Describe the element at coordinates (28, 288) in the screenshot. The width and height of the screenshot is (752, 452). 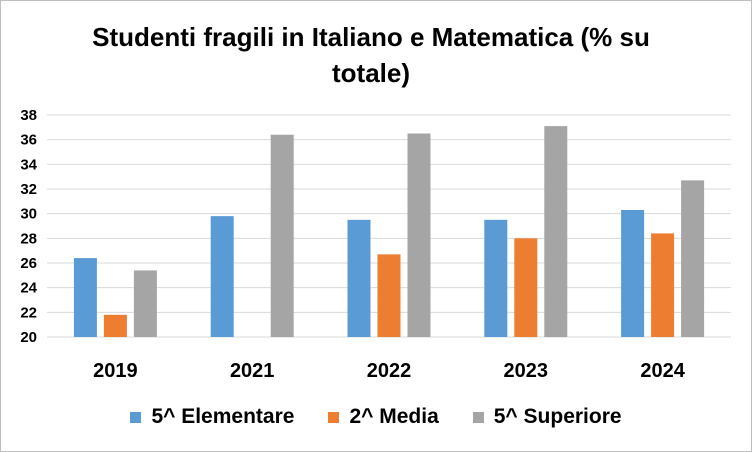
I see `y-tick-label: 24` at that location.